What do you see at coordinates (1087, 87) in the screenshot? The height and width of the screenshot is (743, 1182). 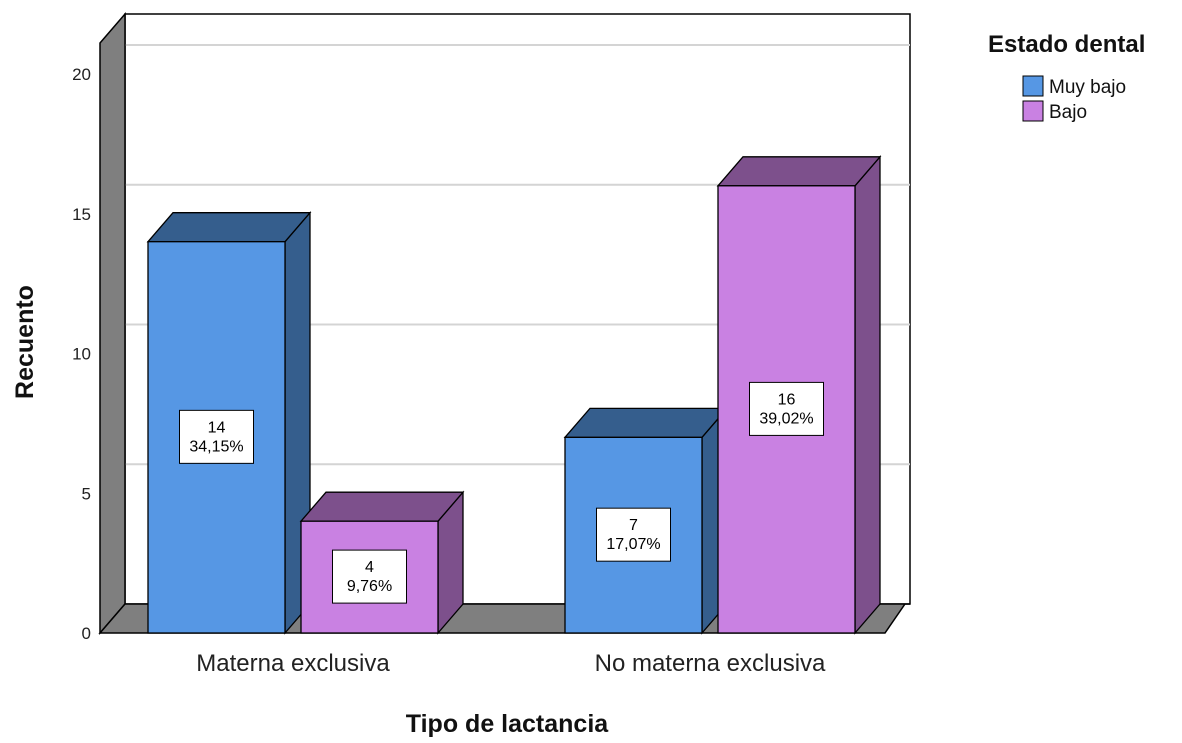 I see `legend-label: Muy bajo` at bounding box center [1087, 87].